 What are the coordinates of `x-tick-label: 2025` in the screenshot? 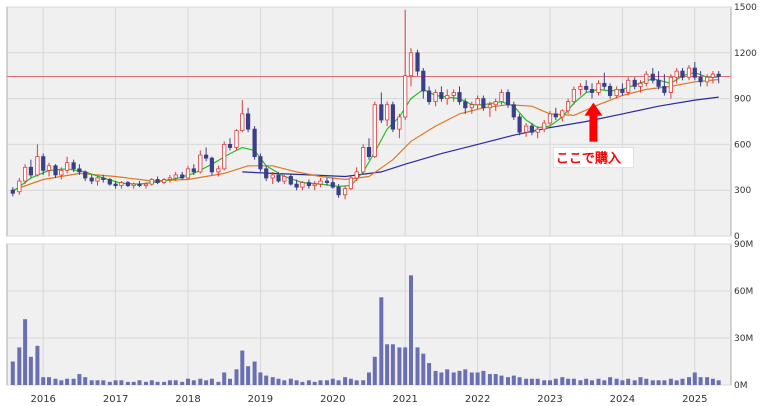 It's located at (694, 399).